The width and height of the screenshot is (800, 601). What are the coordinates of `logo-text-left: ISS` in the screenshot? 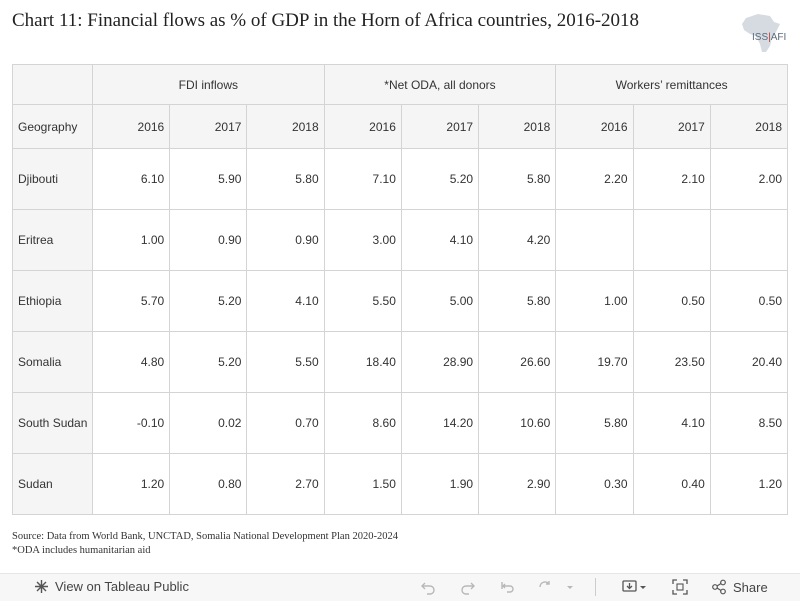 It's located at (760, 37).